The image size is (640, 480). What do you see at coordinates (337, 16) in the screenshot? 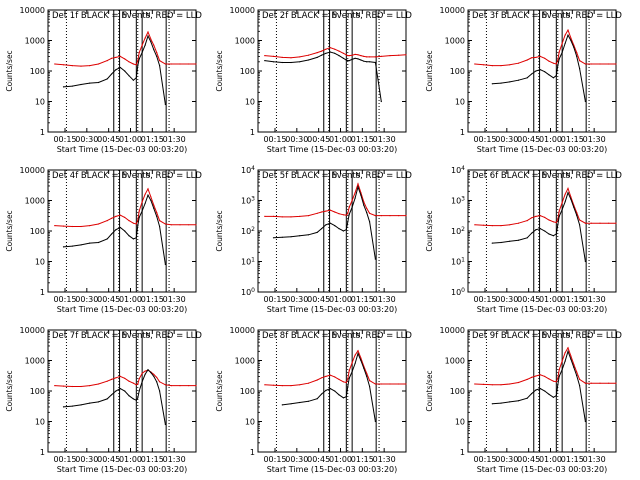
I see `panel-title: Det 2f BLACK = Events, RED = LLD` at bounding box center [337, 16].